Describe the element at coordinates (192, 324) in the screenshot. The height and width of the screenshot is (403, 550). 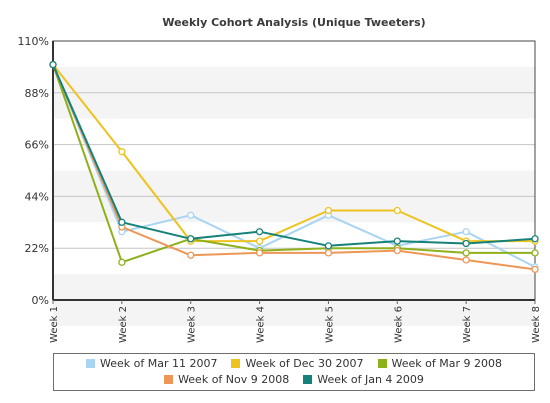
I see `x-tick-label: Week 3` at that location.